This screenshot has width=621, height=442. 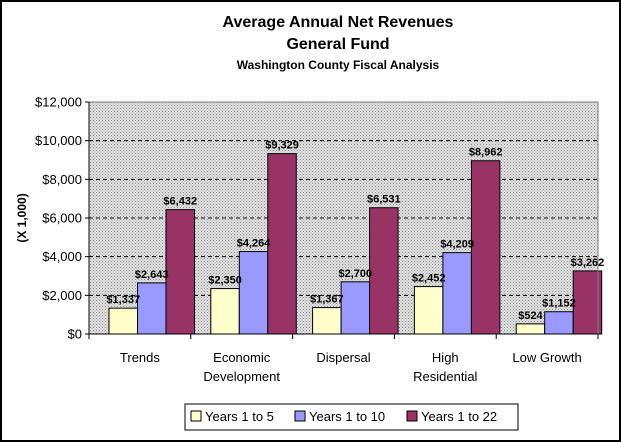 What do you see at coordinates (445, 376) in the screenshot?
I see `category-label: Residential` at bounding box center [445, 376].